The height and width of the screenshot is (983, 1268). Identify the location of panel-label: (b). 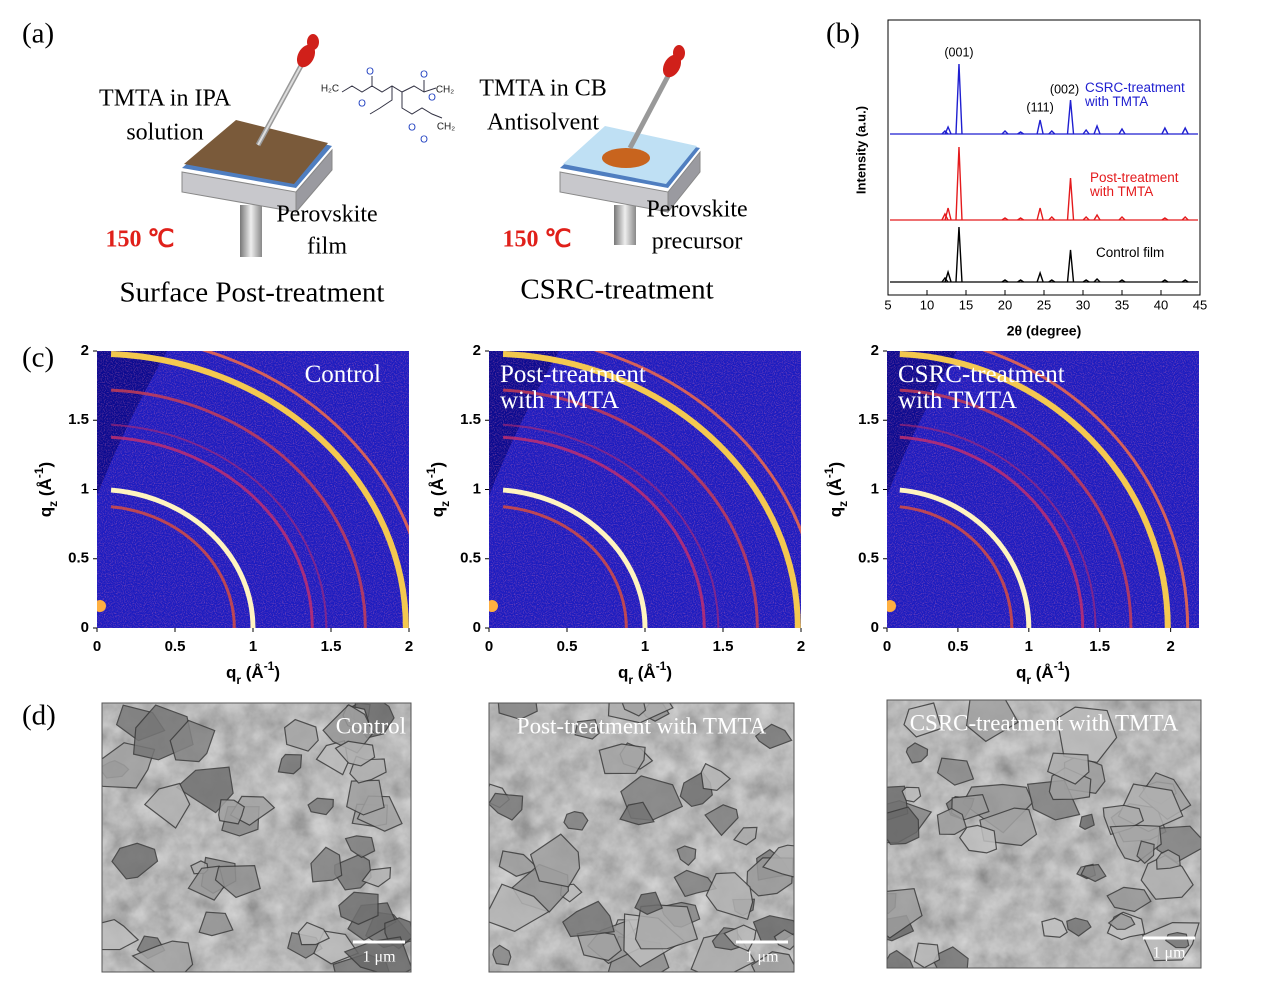
(843, 34).